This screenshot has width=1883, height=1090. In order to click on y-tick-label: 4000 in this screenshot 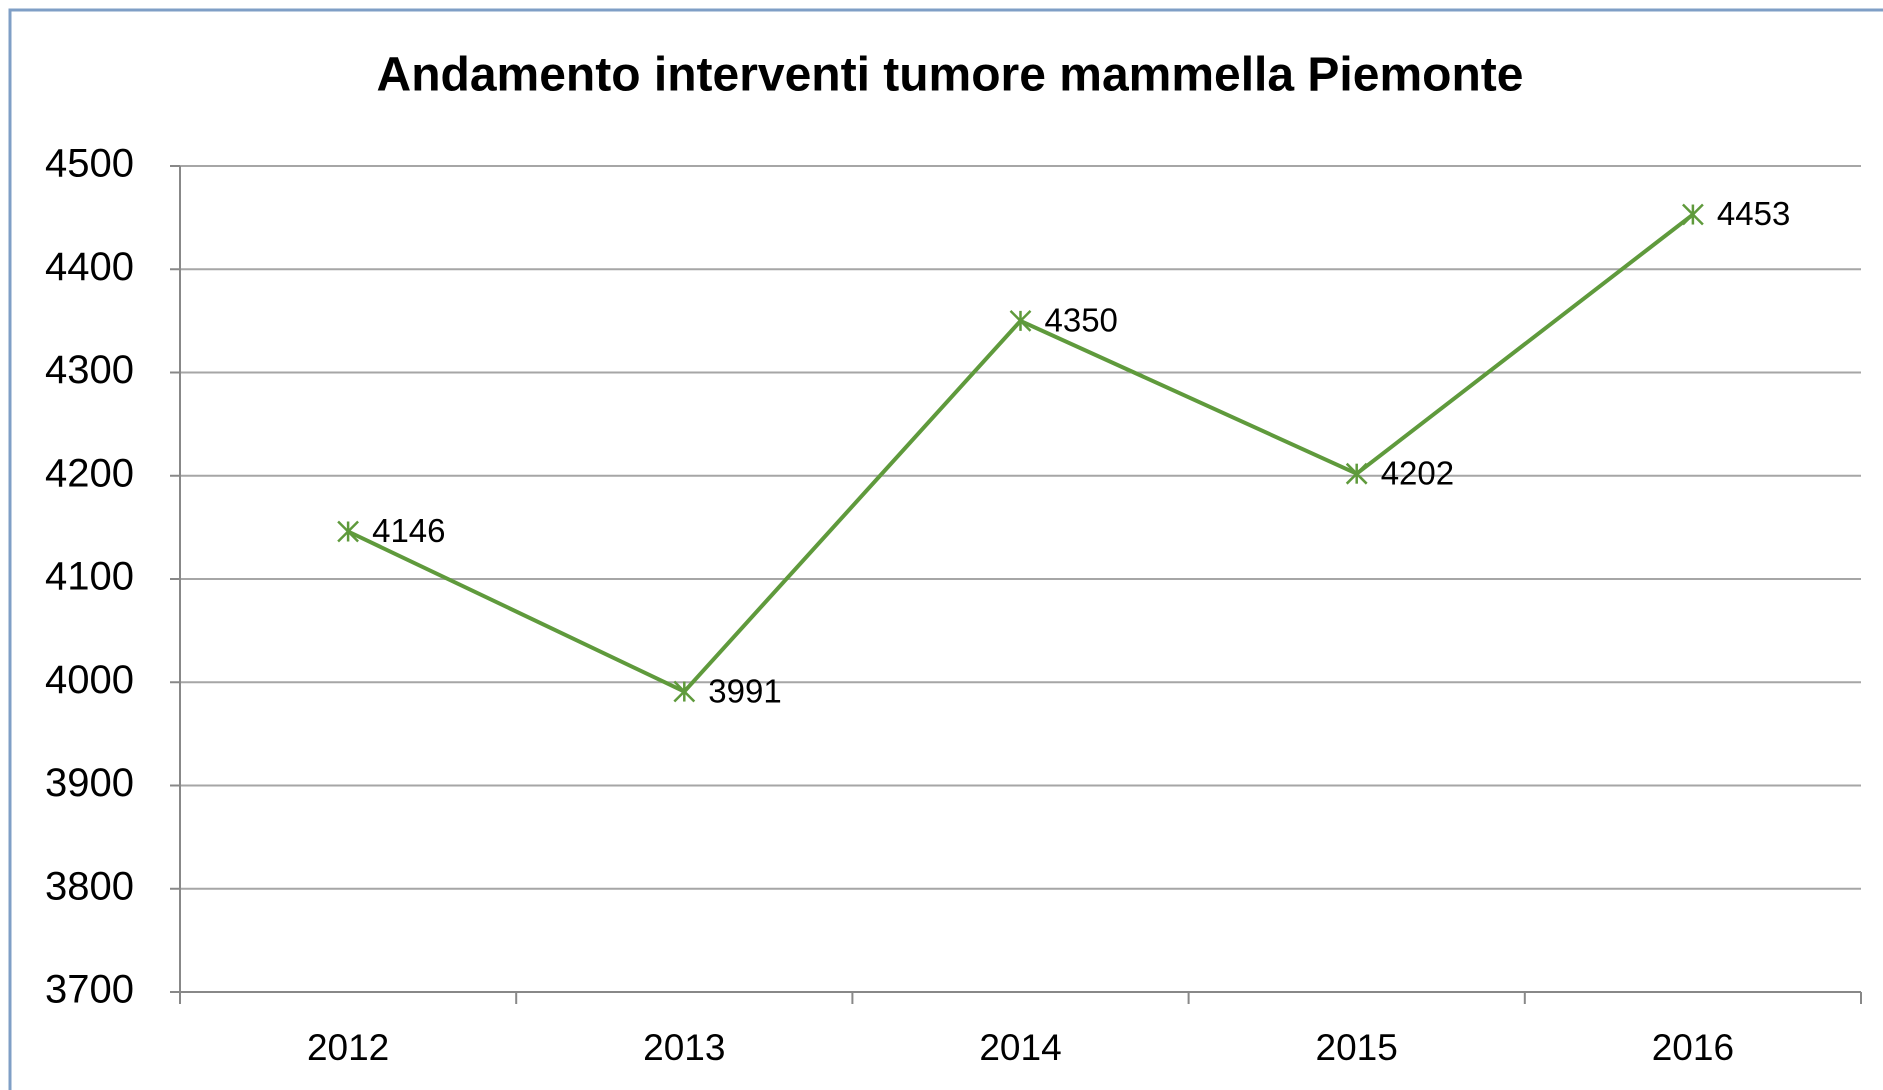, I will do `click(89, 680)`.